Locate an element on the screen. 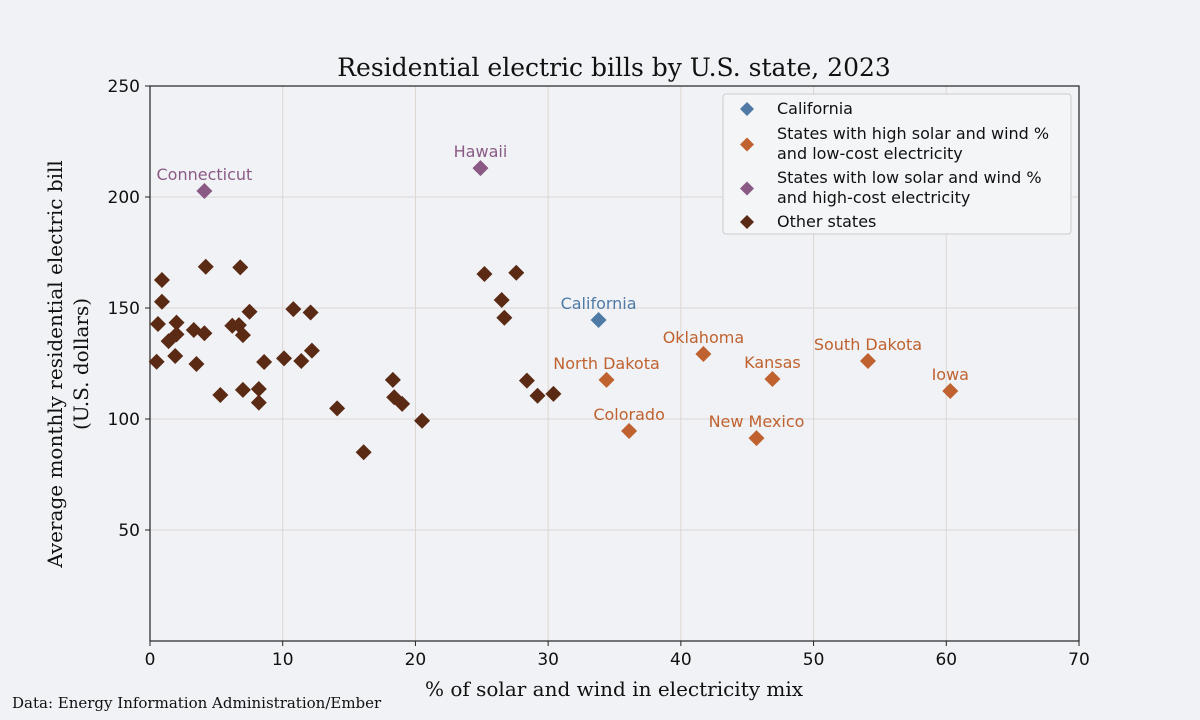 This screenshot has height=720, width=1200. y-tick-label: 200 is located at coordinates (124, 198).